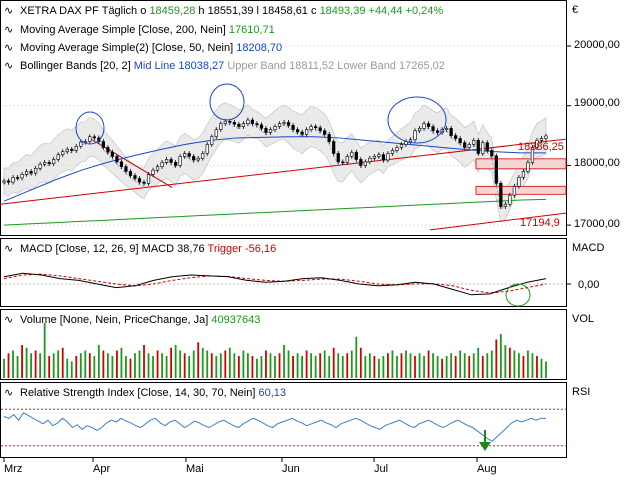  Describe the element at coordinates (597, 163) in the screenshot. I see `price-axis-label: 18000,00` at that location.